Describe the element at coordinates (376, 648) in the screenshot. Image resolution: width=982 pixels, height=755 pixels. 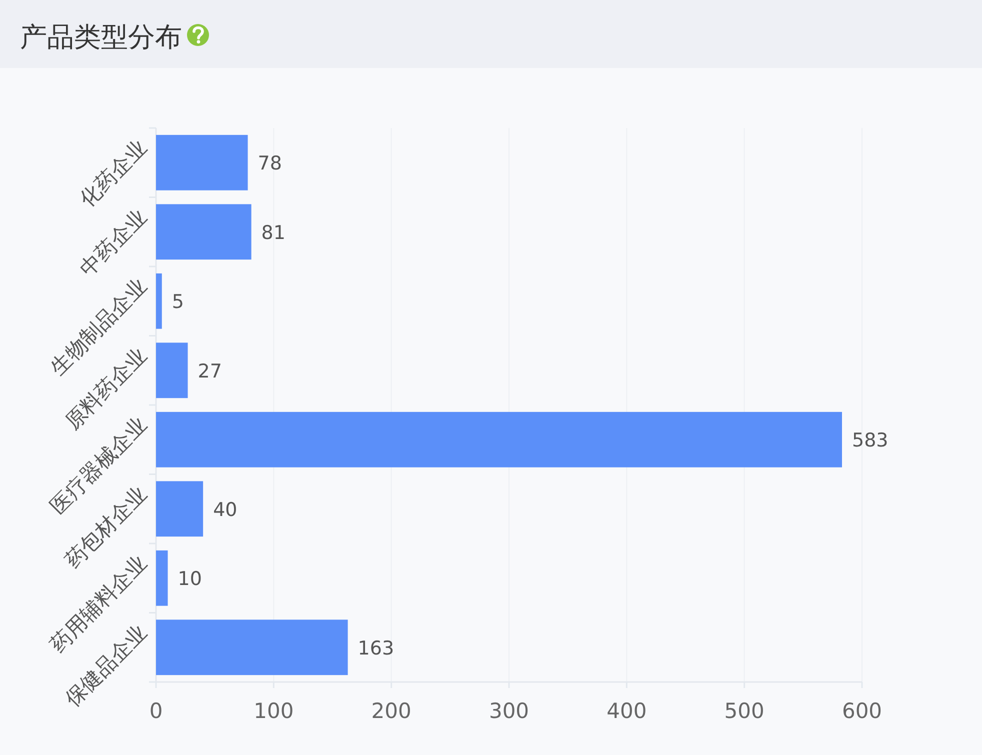
I see `data-label: 163` at that location.